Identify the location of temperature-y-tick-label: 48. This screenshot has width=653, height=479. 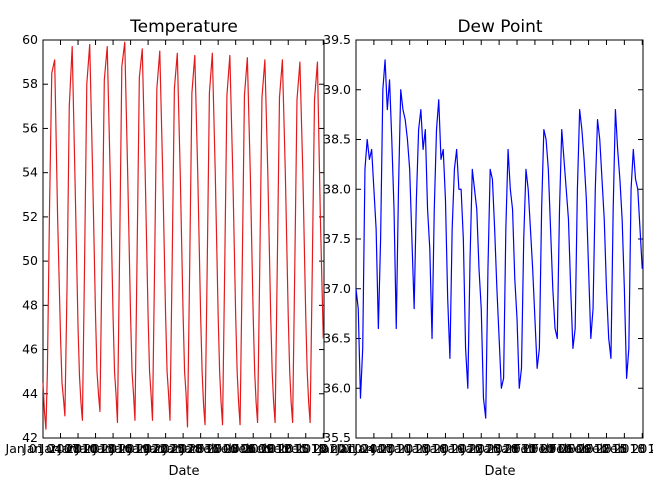
(30, 304).